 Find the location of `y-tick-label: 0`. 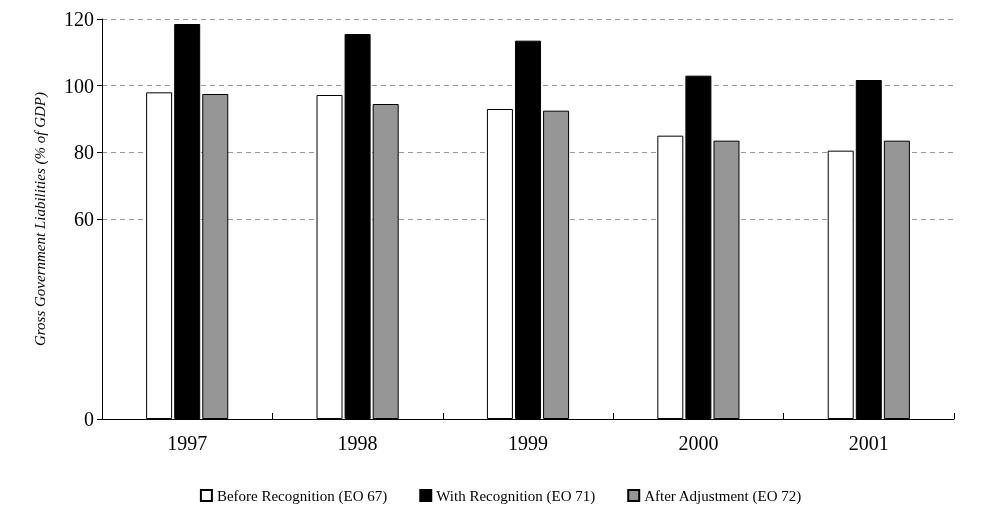

y-tick-label: 0 is located at coordinates (89, 419).